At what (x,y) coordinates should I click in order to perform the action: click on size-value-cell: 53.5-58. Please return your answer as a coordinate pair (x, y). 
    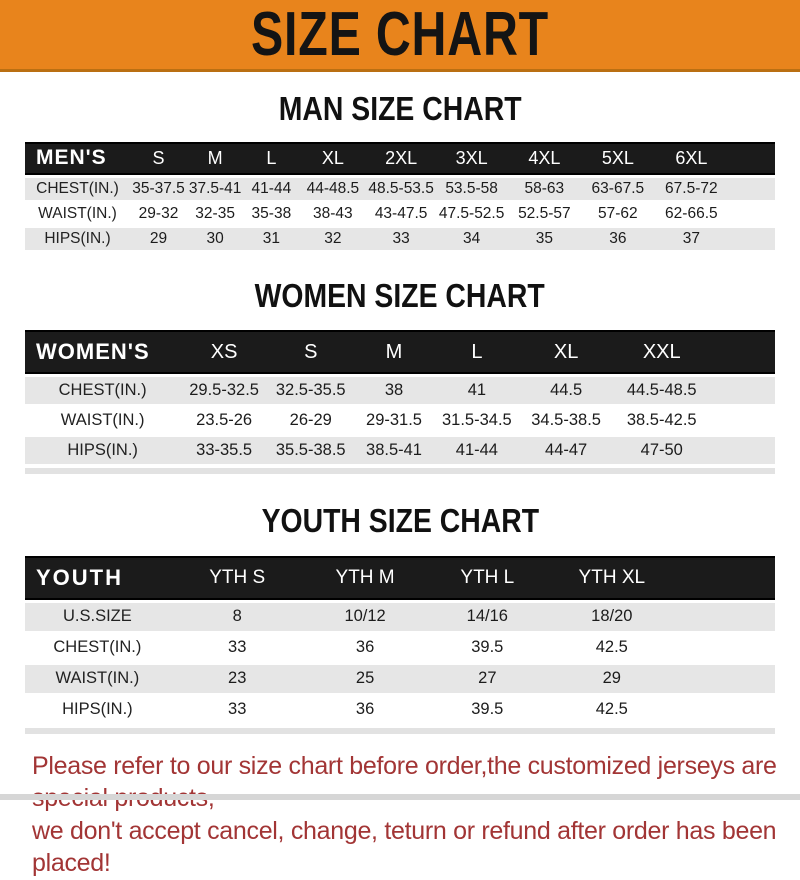
    Looking at the image, I should click on (471, 188).